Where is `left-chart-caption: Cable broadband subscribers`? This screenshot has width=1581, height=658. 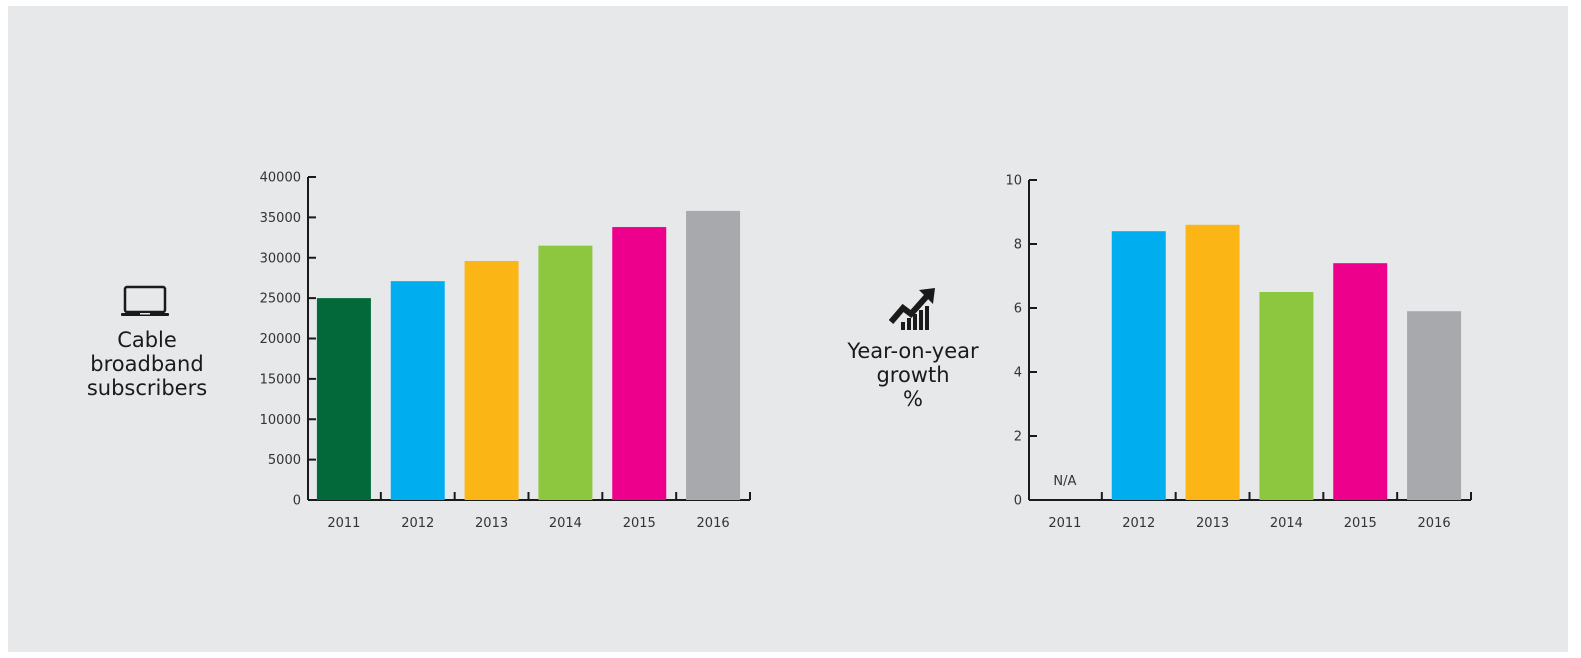
left-chart-caption: Cable broadband subscribers is located at coordinates (147, 364).